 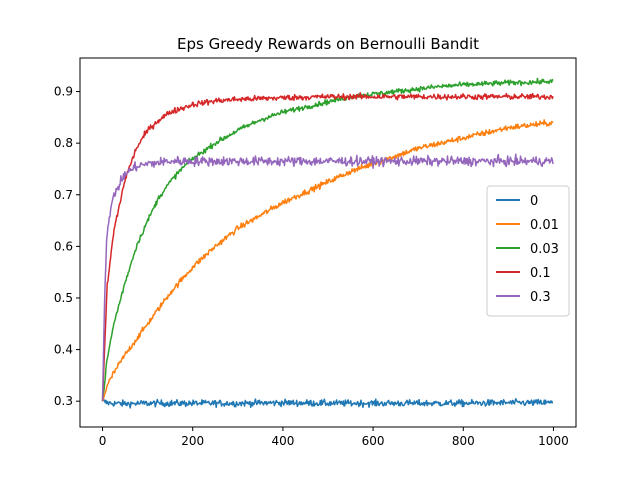 What do you see at coordinates (540, 297) in the screenshot?
I see `legend-label-4: 0.3` at bounding box center [540, 297].